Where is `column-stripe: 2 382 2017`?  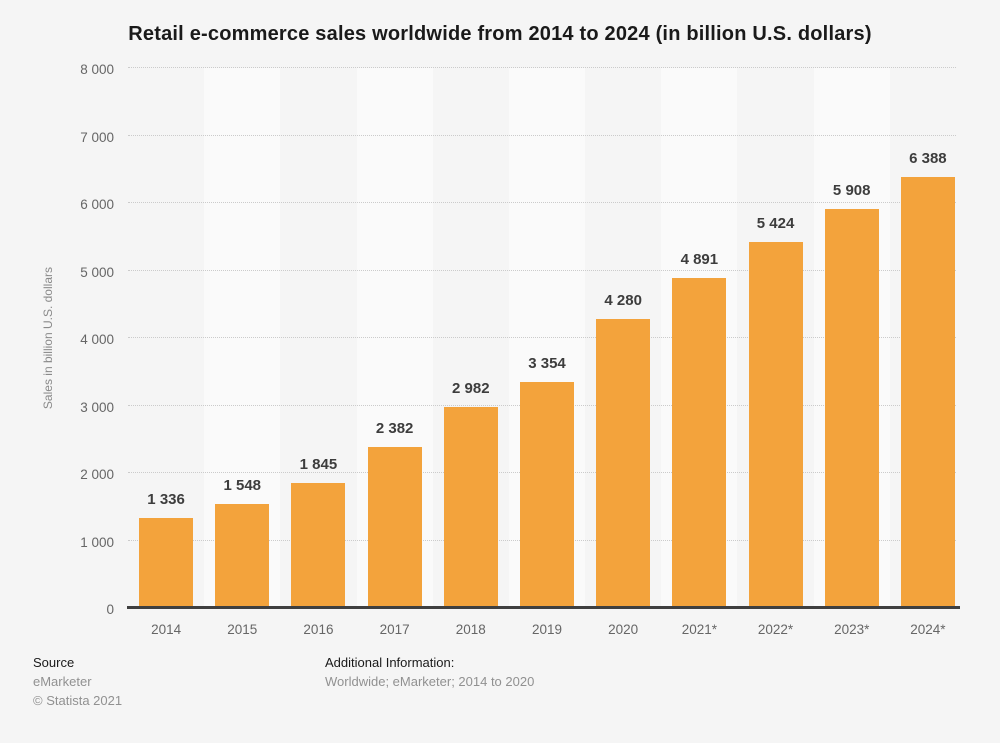
column-stripe: 2 382 2017 is located at coordinates (394, 352).